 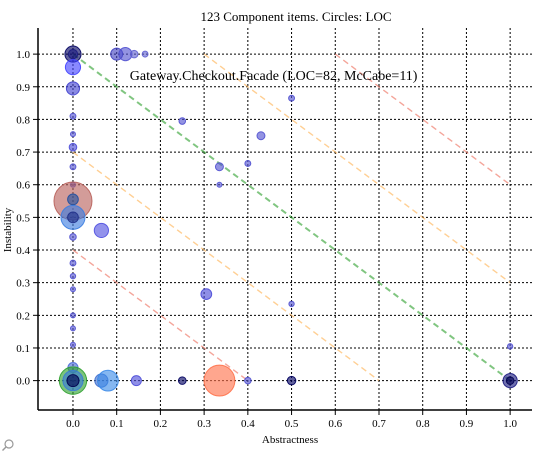 I want to click on y-tick-label: 0.9, so click(x=23, y=88).